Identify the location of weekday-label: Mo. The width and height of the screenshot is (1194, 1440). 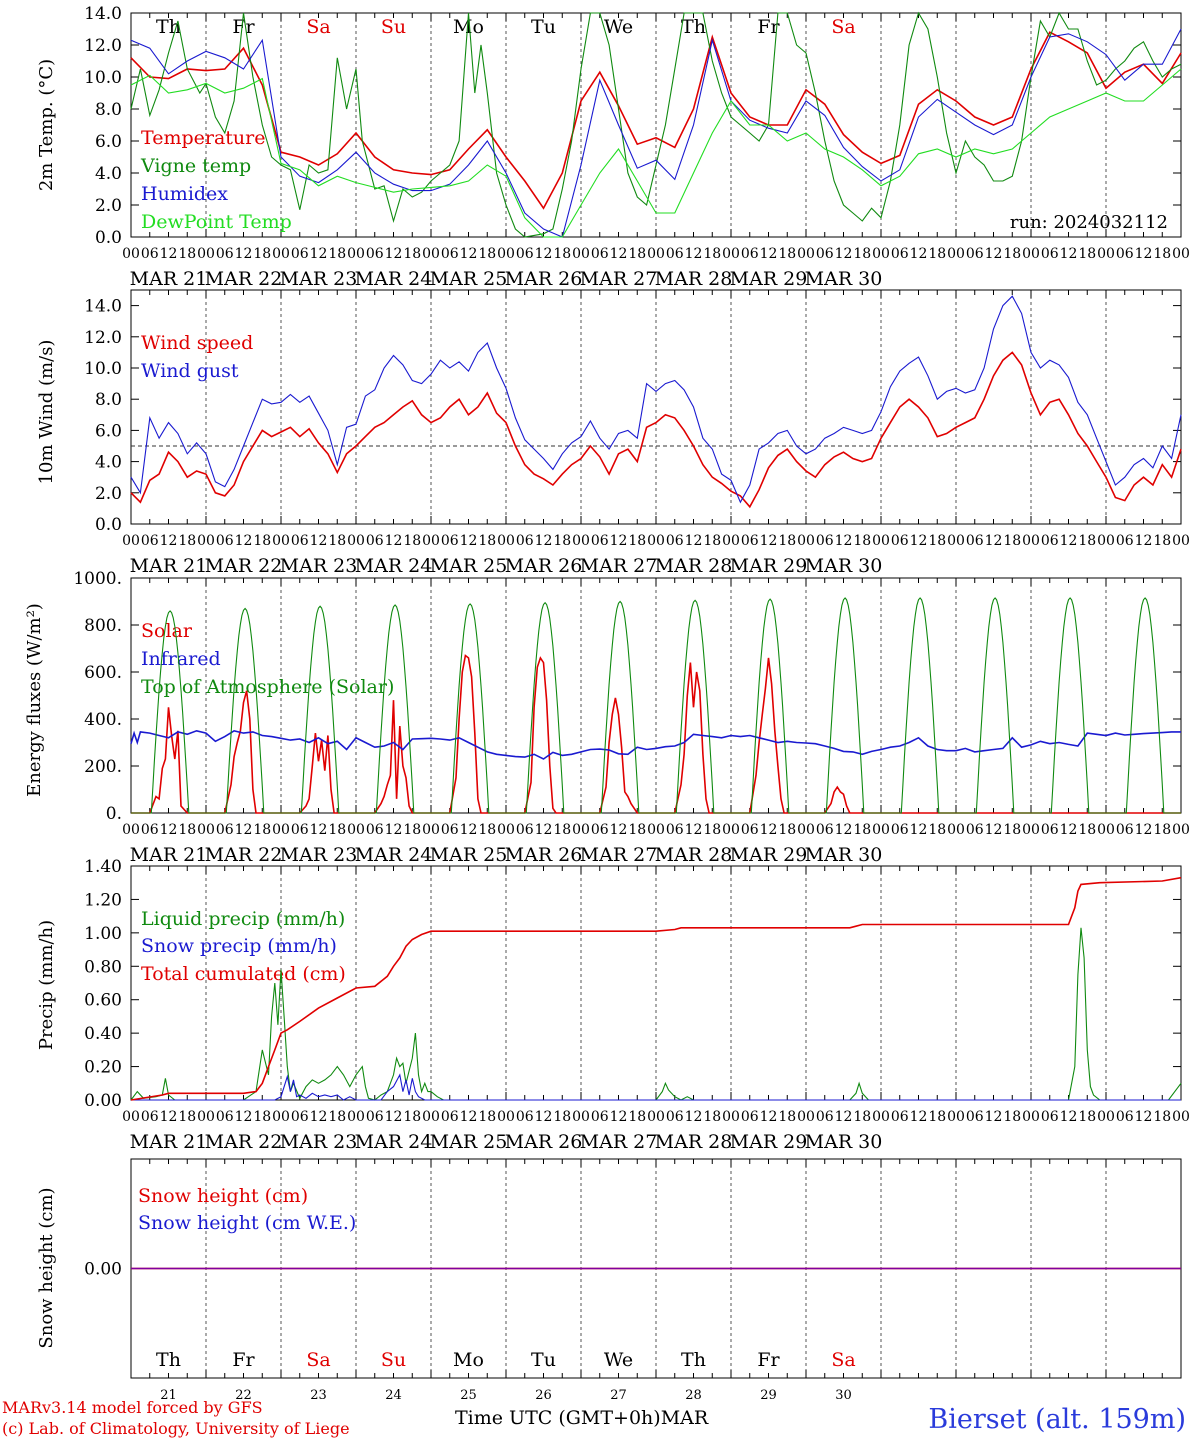
(468, 27).